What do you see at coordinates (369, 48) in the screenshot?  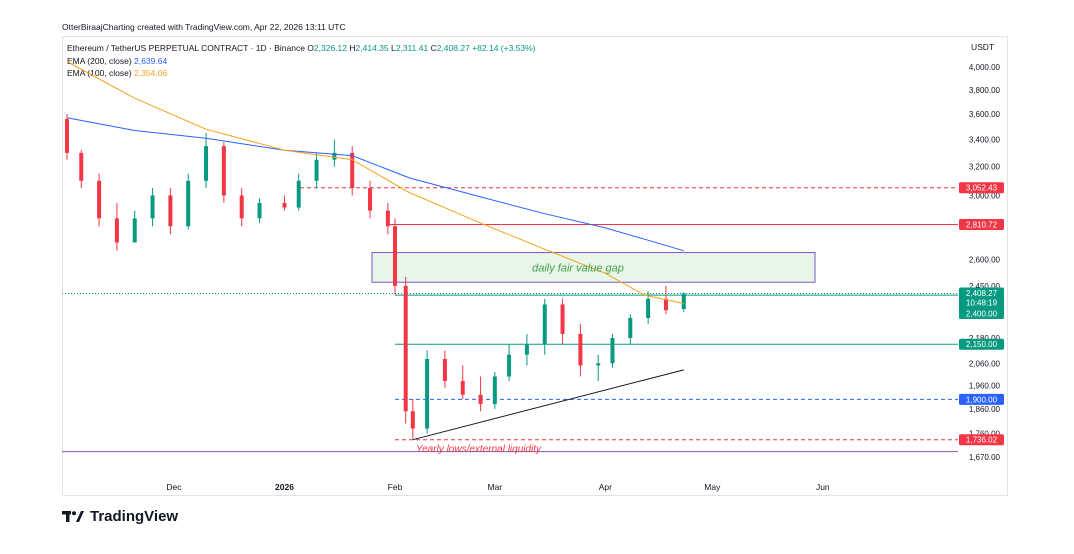 I see `ohlc-high: H2,414.35` at bounding box center [369, 48].